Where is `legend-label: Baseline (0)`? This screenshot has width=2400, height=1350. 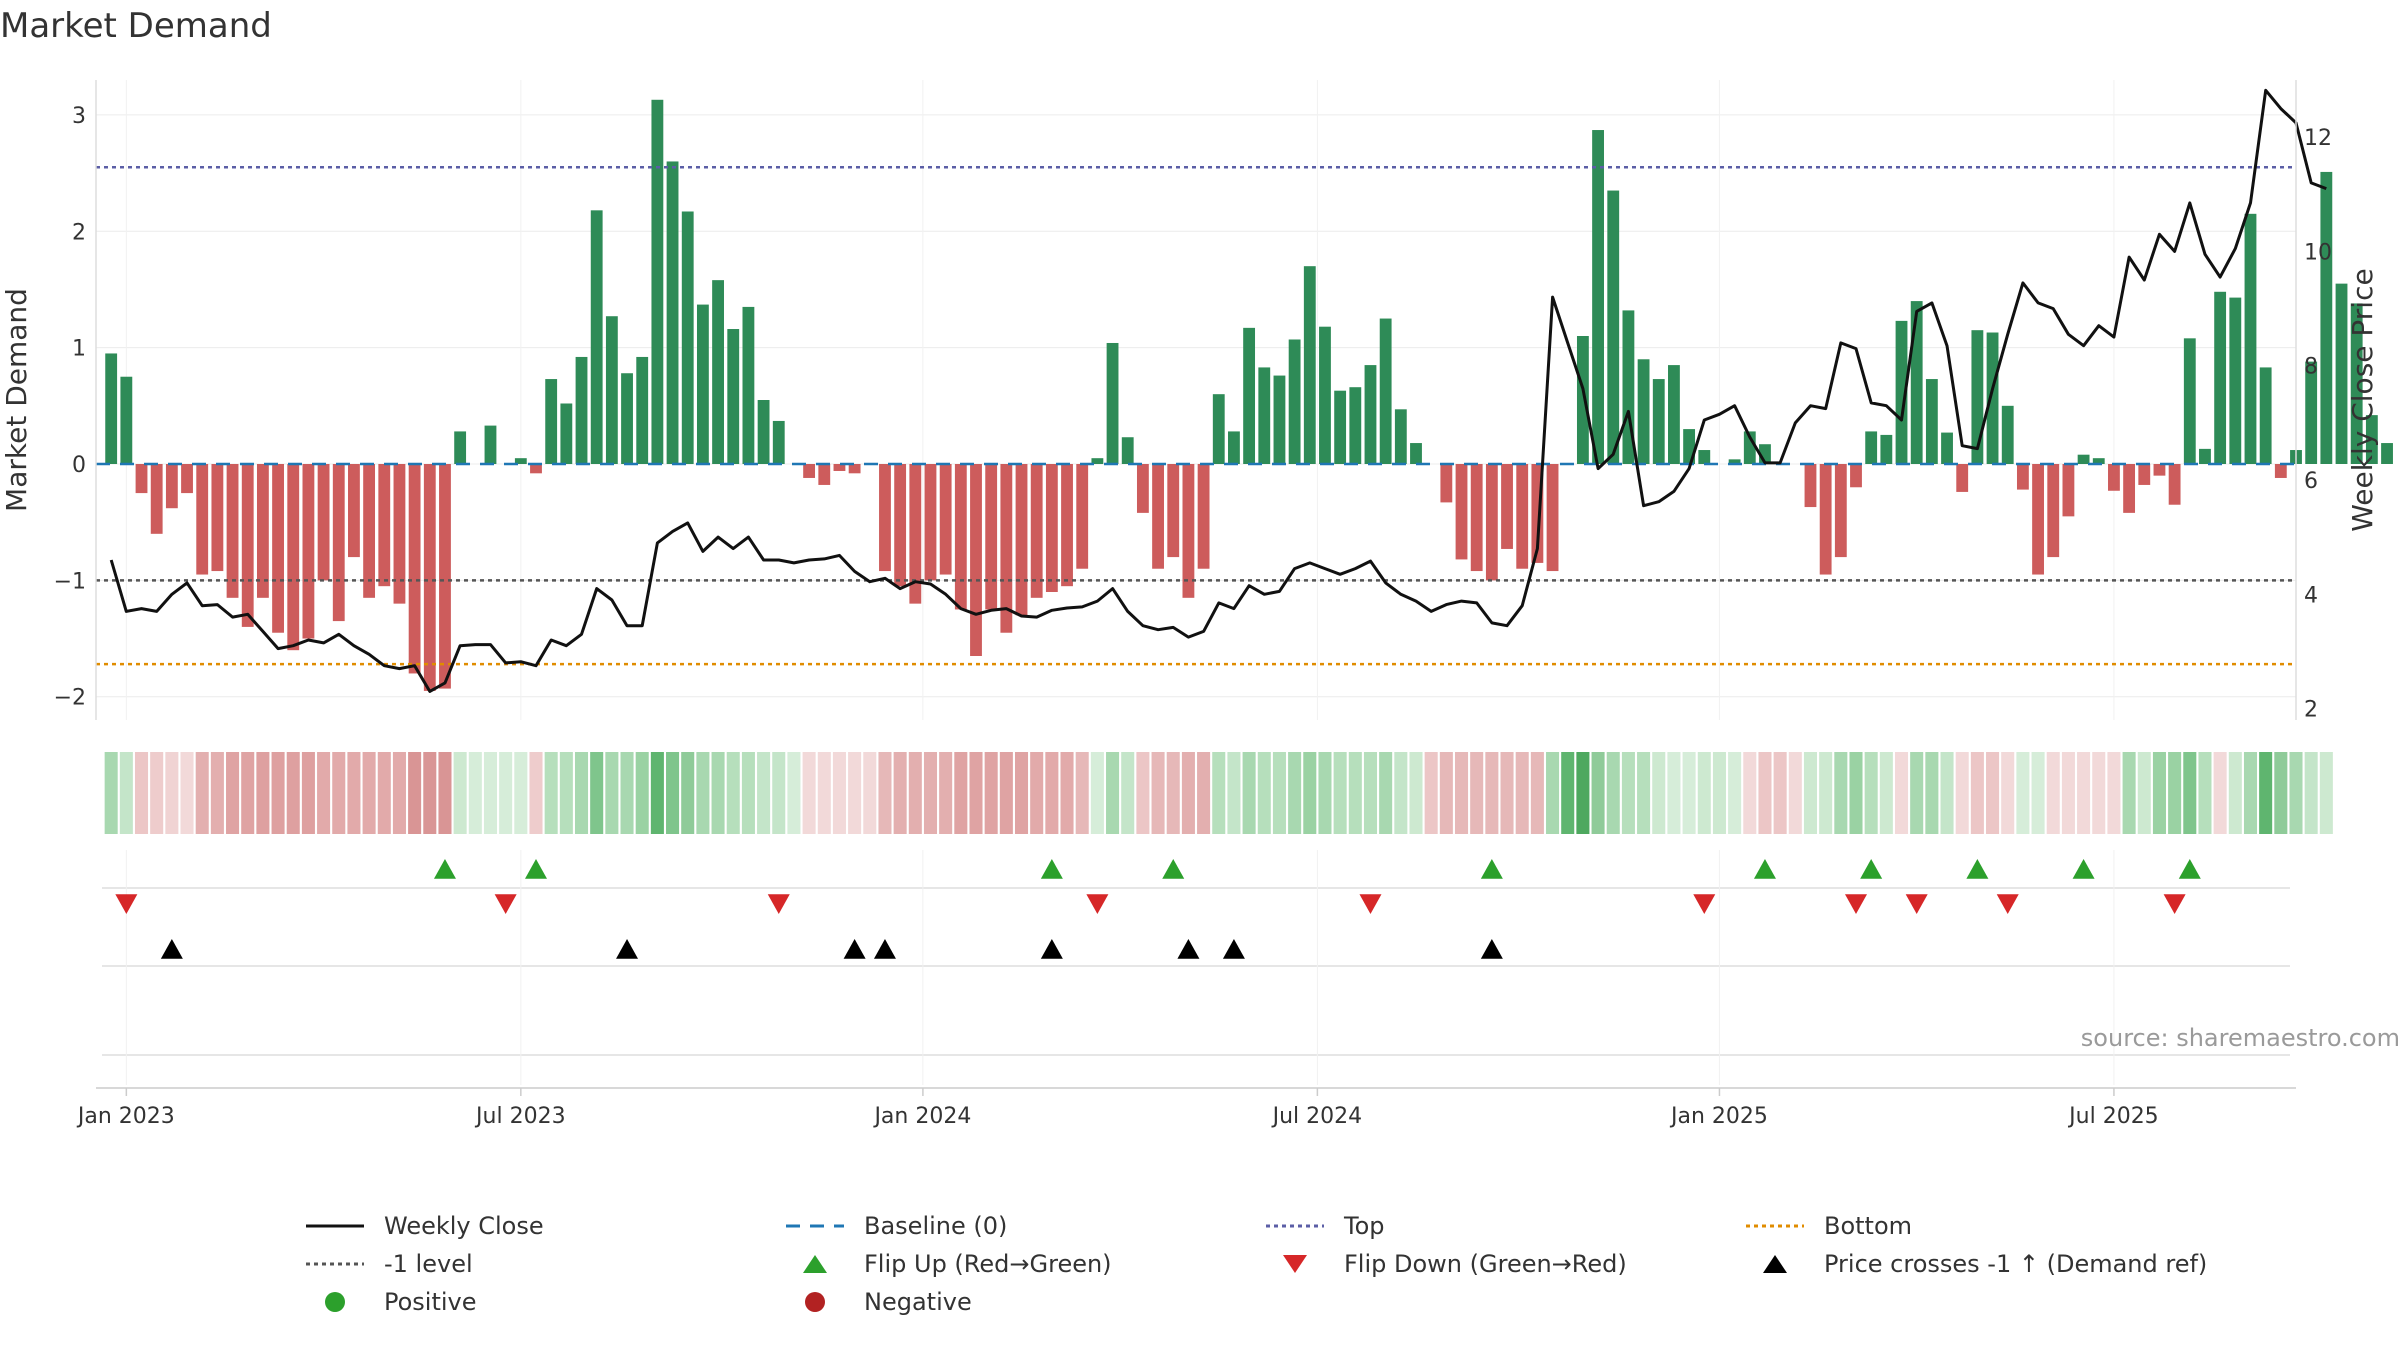 legend-label: Baseline (0) is located at coordinates (936, 1226).